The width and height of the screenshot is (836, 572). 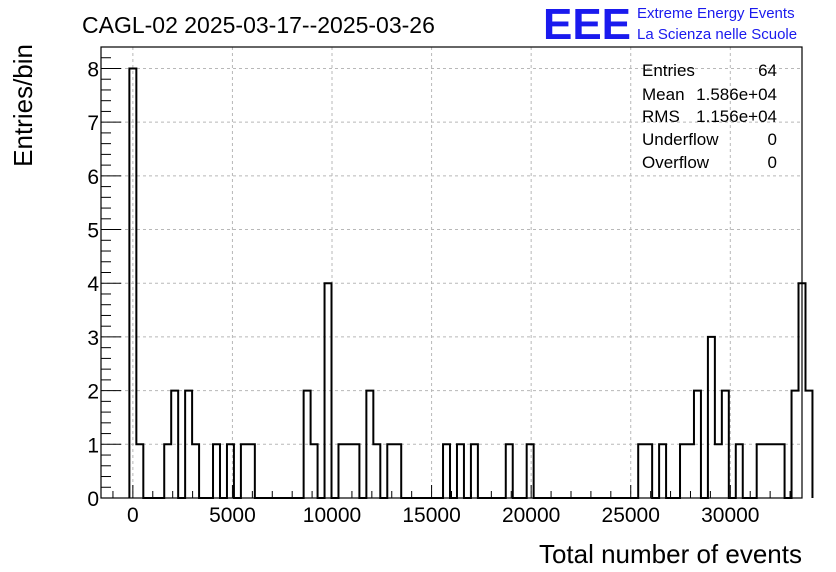 What do you see at coordinates (332, 515) in the screenshot?
I see `x-tick-label: 10000` at bounding box center [332, 515].